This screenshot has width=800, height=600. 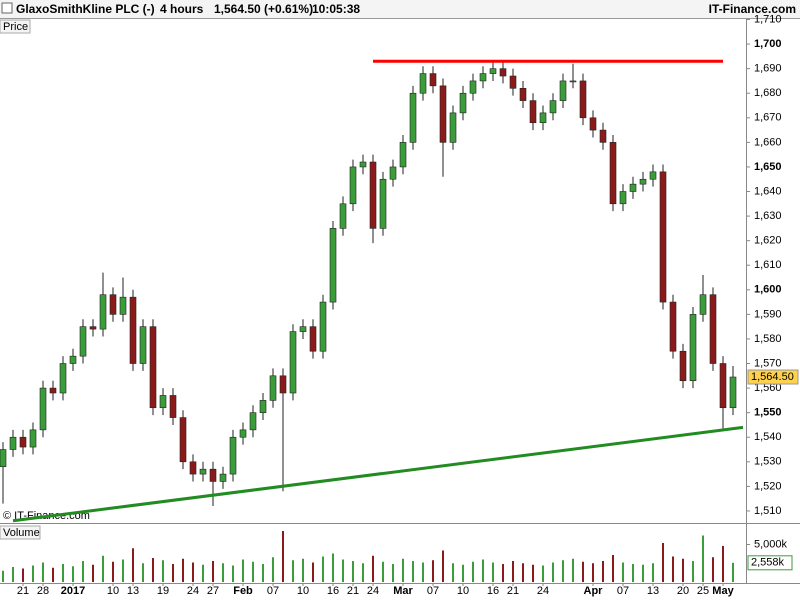 I want to click on volume-tick-label: 5,000k, so click(x=771, y=544).